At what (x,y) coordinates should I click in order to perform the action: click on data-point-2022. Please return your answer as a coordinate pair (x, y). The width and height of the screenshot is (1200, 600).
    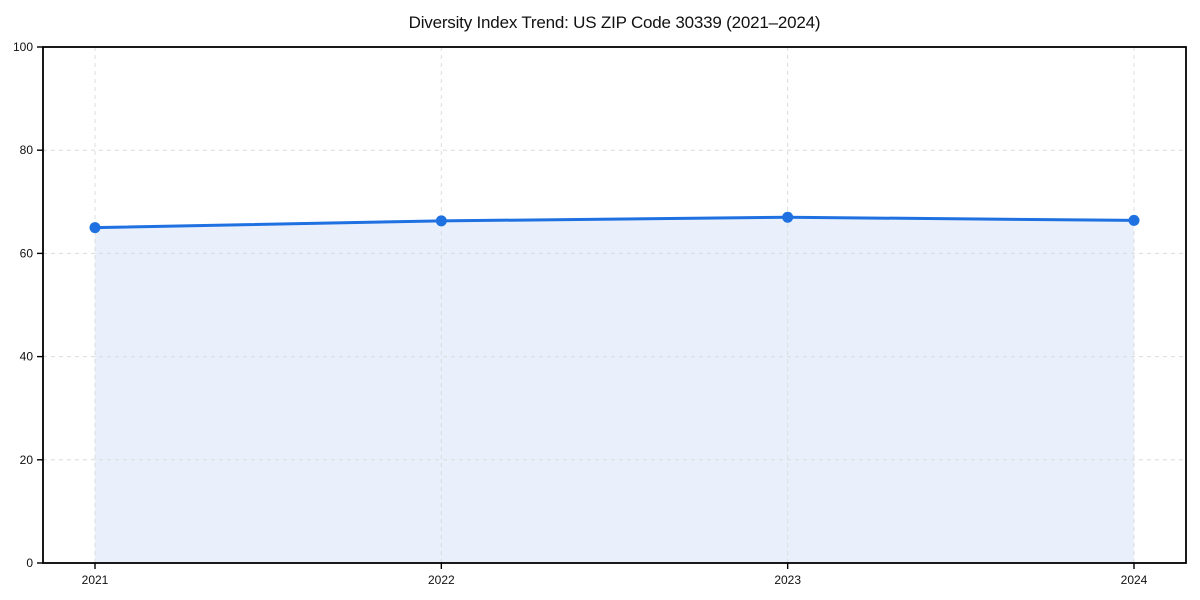
    Looking at the image, I should click on (441, 221).